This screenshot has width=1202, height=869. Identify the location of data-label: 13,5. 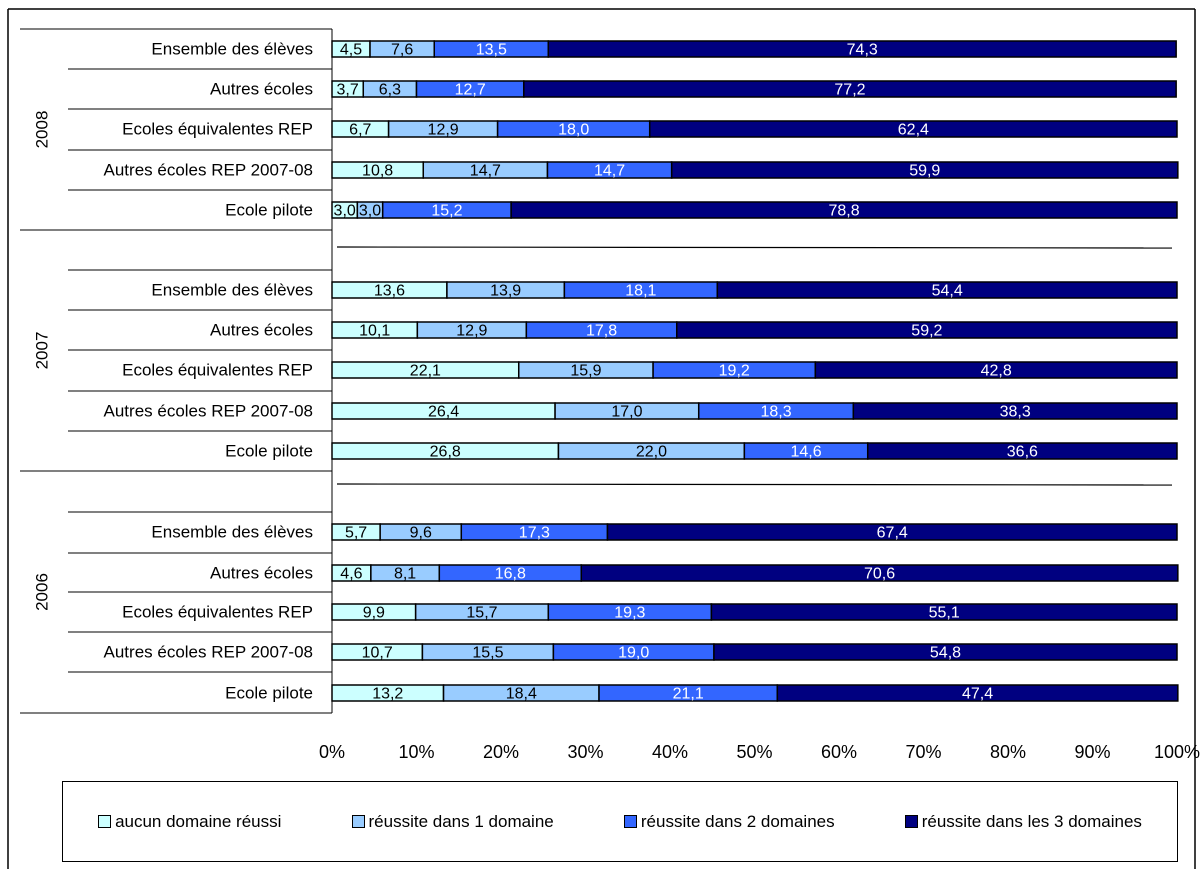
(491, 50).